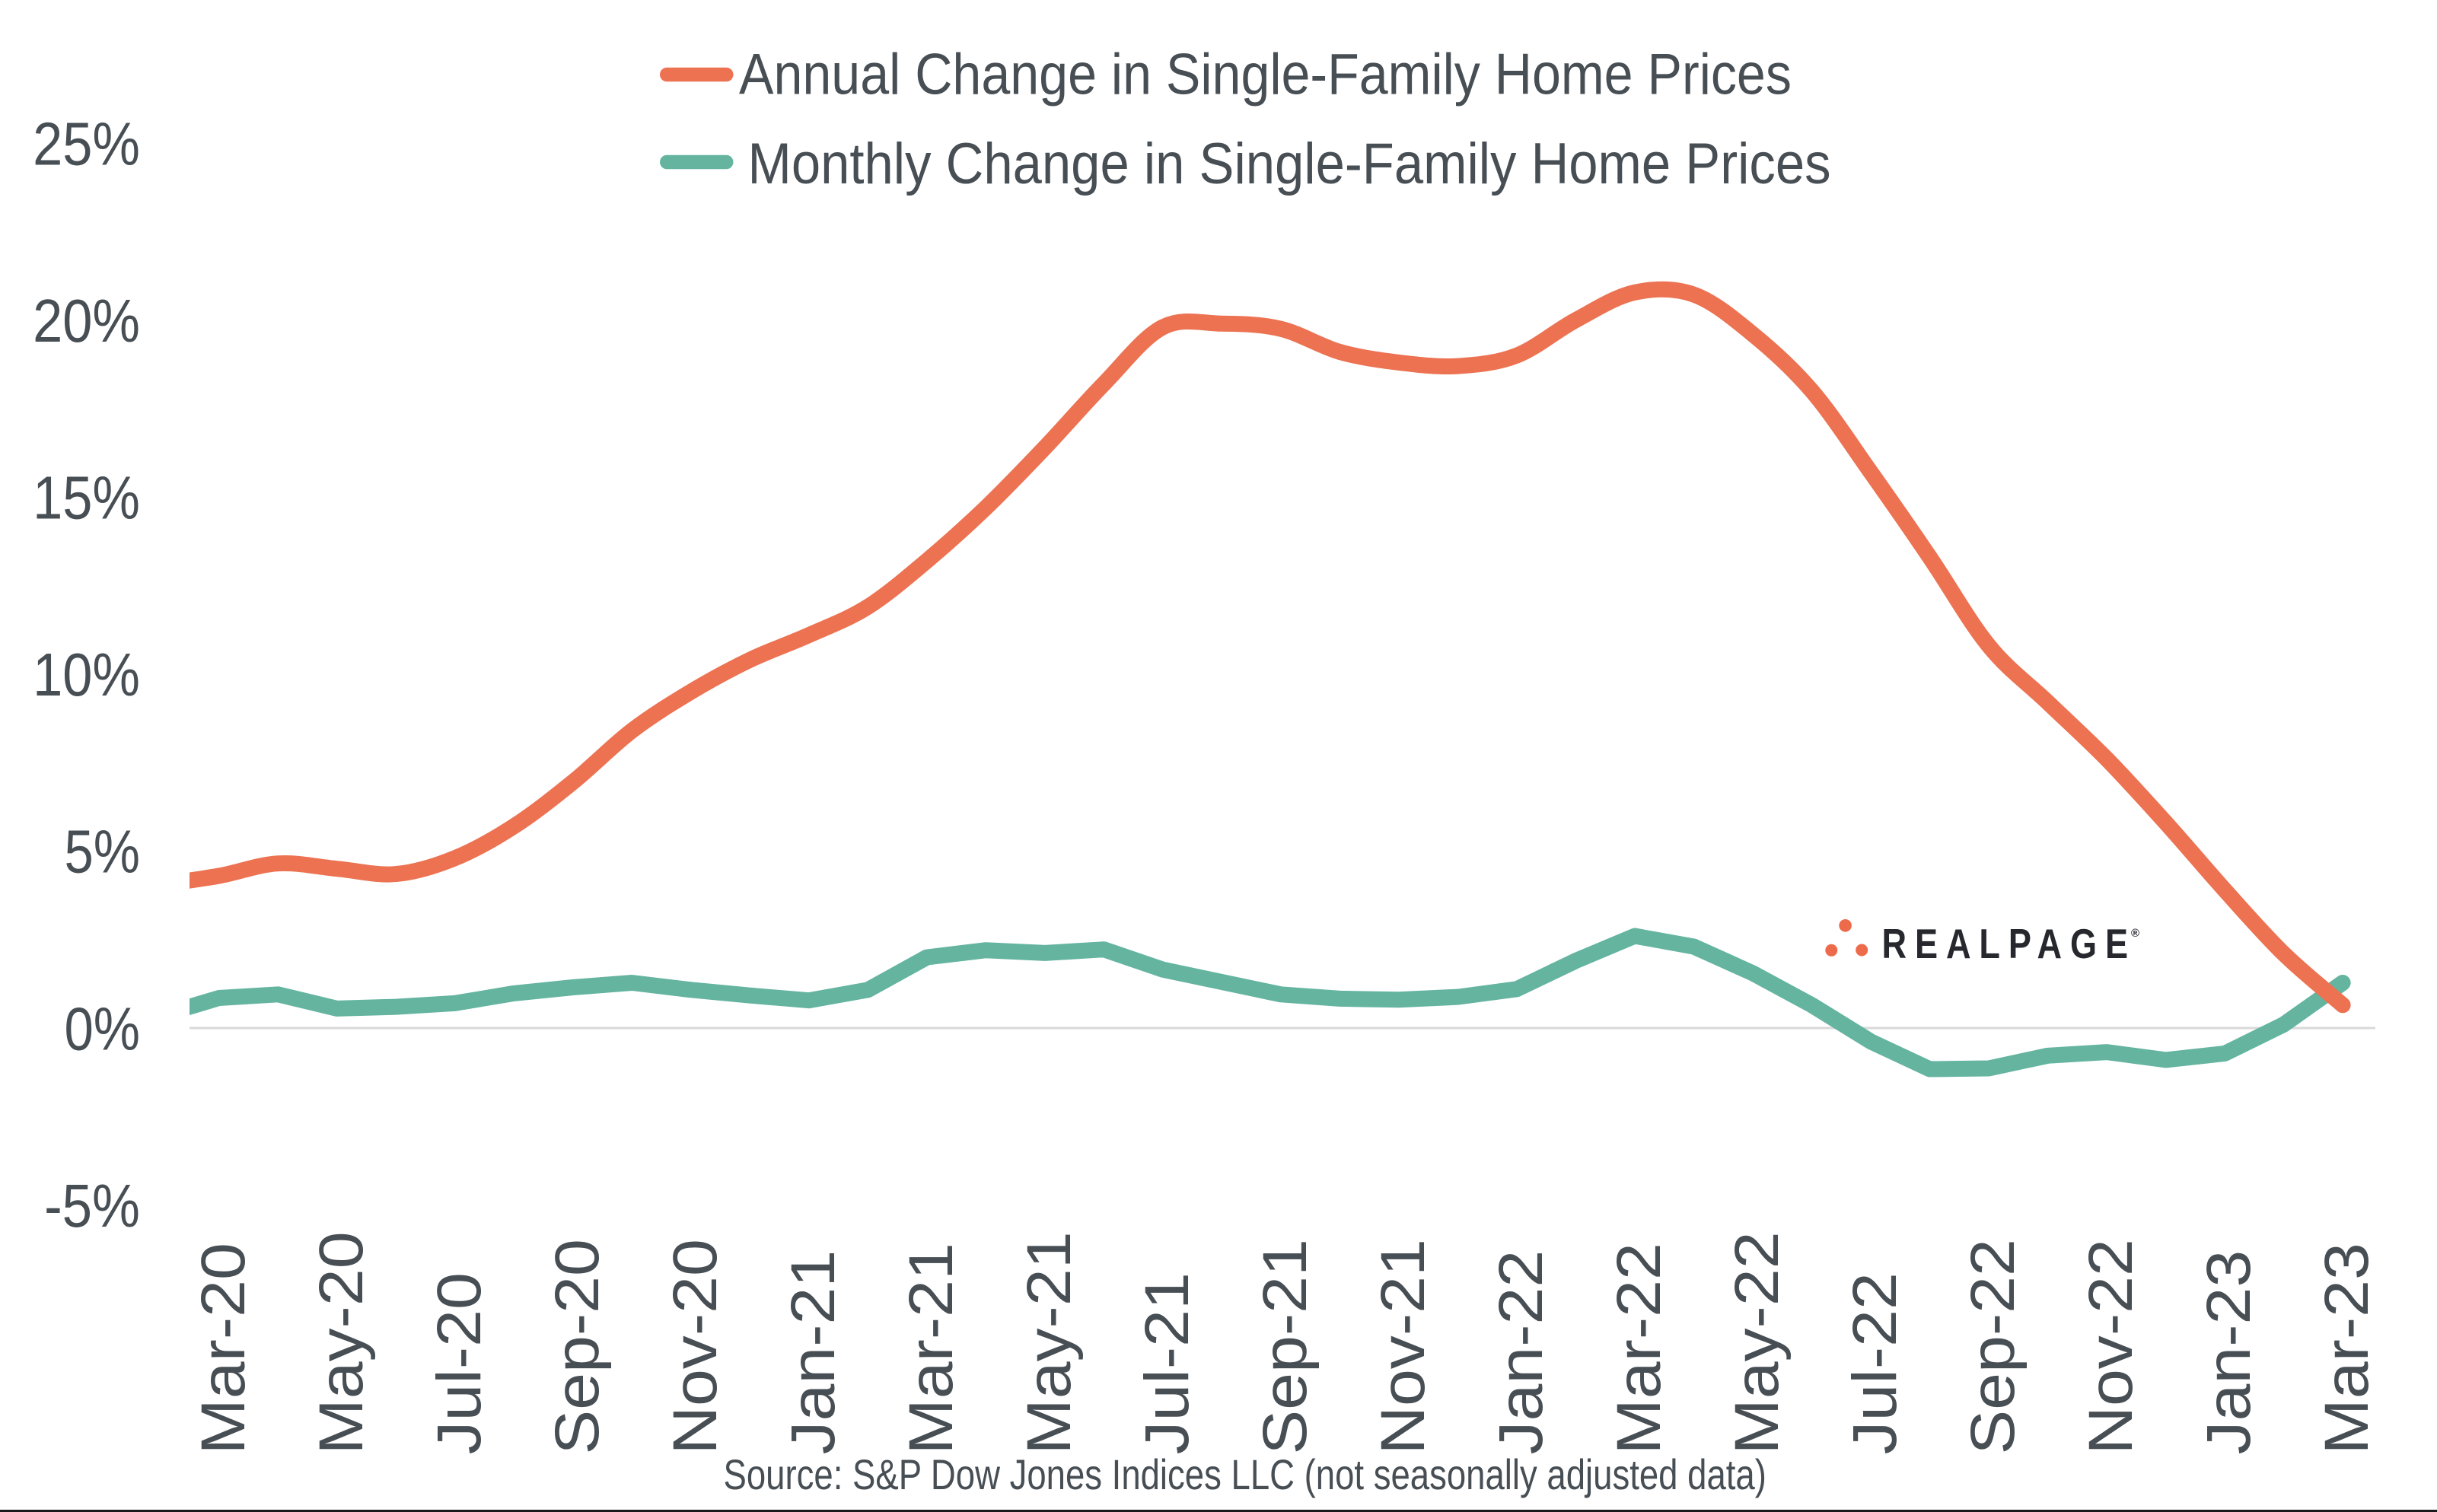 The width and height of the screenshot is (2437, 1512). Describe the element at coordinates (2347, 1348) in the screenshot. I see `svg-text: Mar-23` at that location.